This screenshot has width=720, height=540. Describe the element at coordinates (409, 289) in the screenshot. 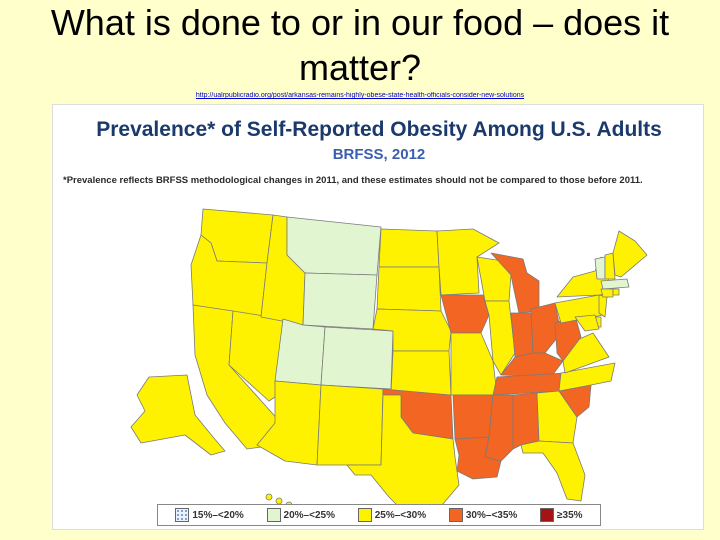

I see `state-SD` at that location.